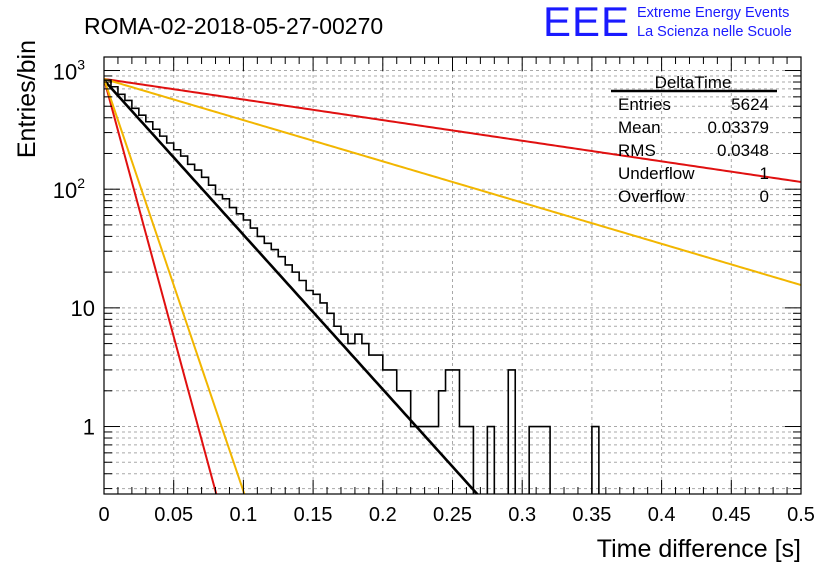 The image size is (836, 572). I want to click on x-tick-label: 0.25, so click(452, 515).